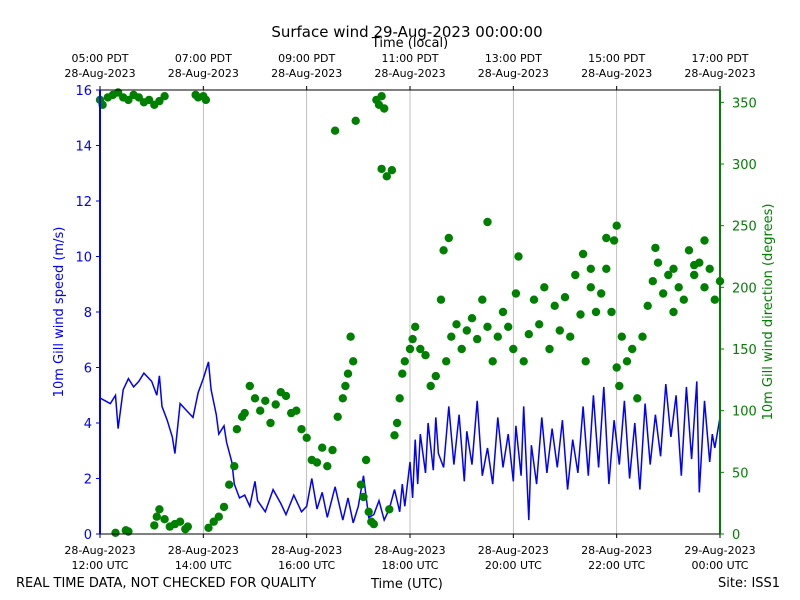  Describe the element at coordinates (749, 583) in the screenshot. I see `site-label: Site: ISS1` at that location.